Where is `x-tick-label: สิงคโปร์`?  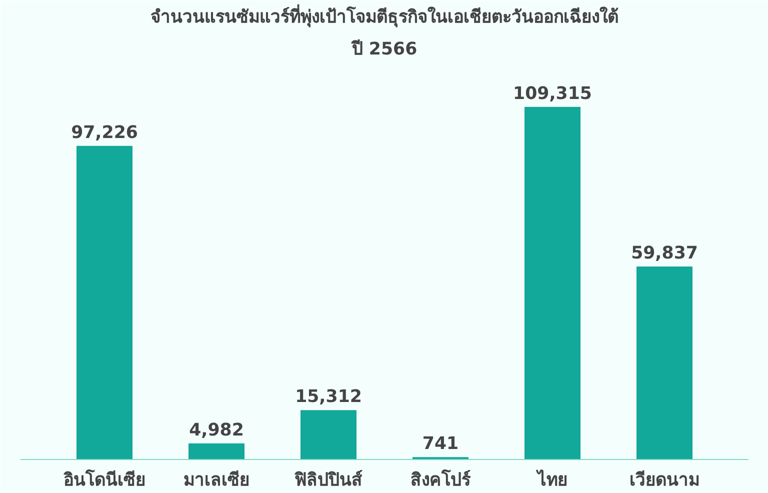
x-tick-label: สิงคโปร์ is located at coordinates (441, 479).